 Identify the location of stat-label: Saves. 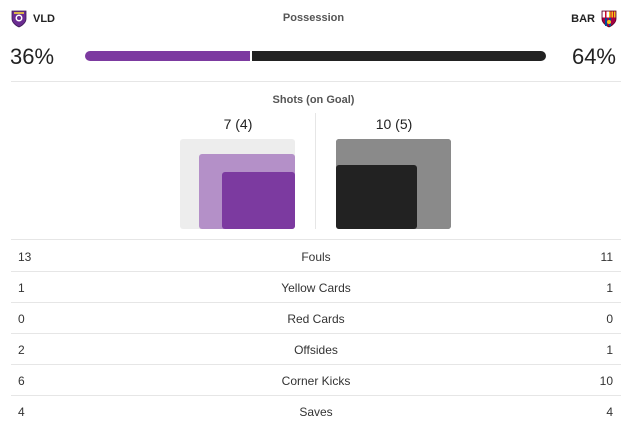
(316, 412).